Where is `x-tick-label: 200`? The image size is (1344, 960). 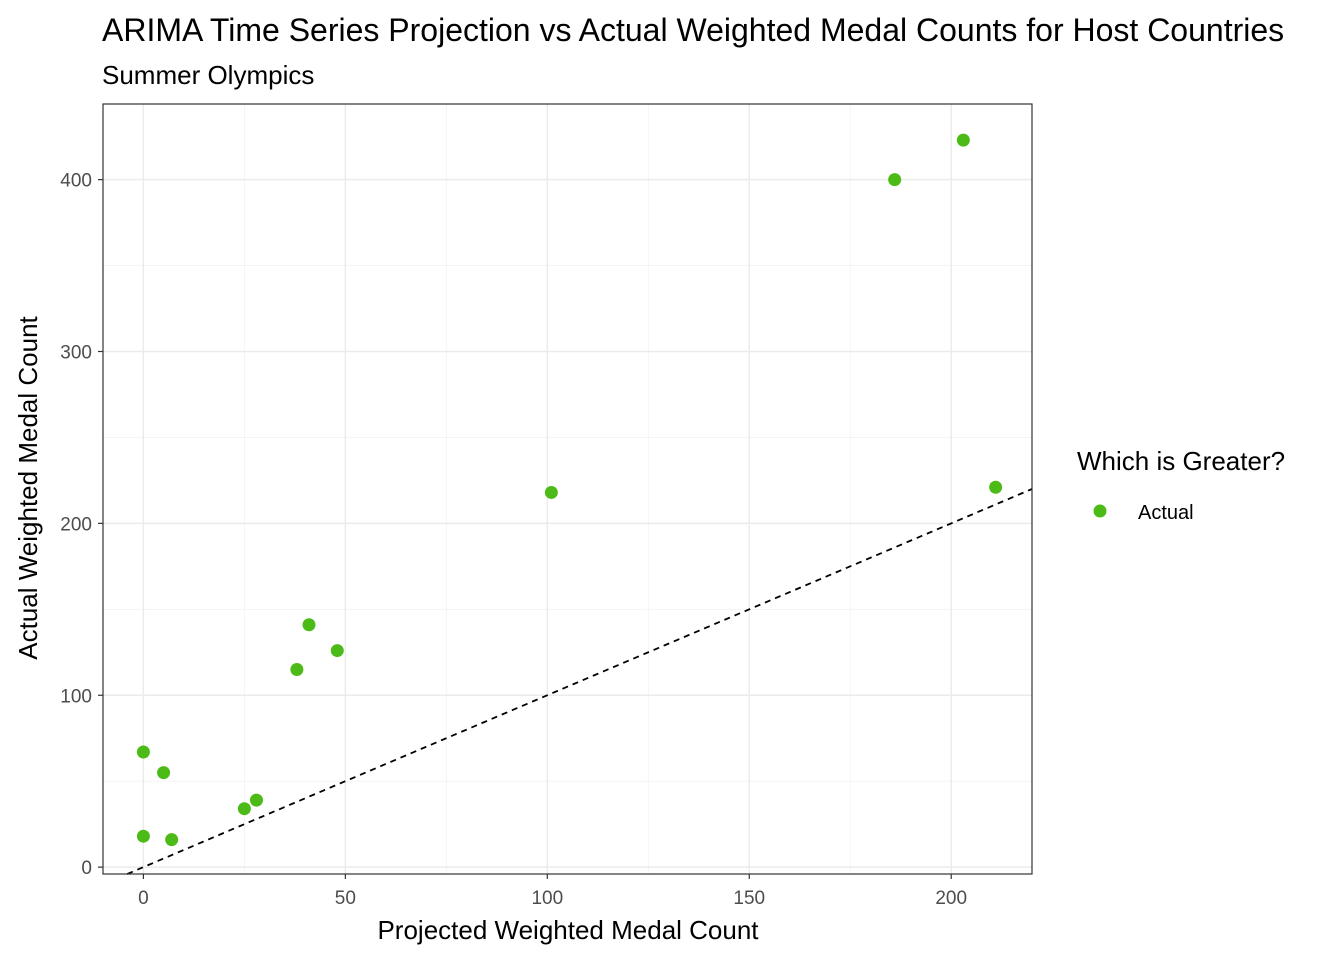 x-tick-label: 200 is located at coordinates (951, 898).